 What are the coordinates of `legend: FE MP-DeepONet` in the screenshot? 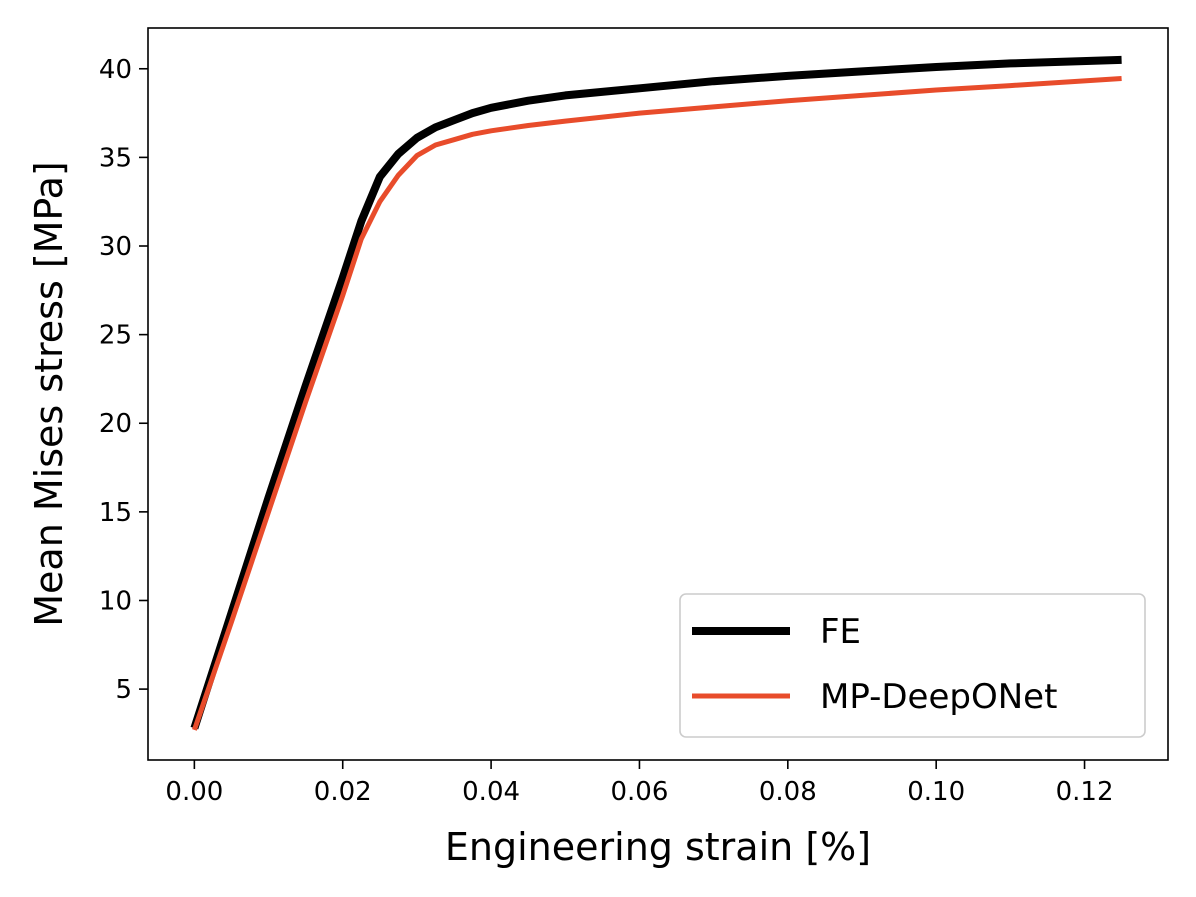 It's located at (912, 665).